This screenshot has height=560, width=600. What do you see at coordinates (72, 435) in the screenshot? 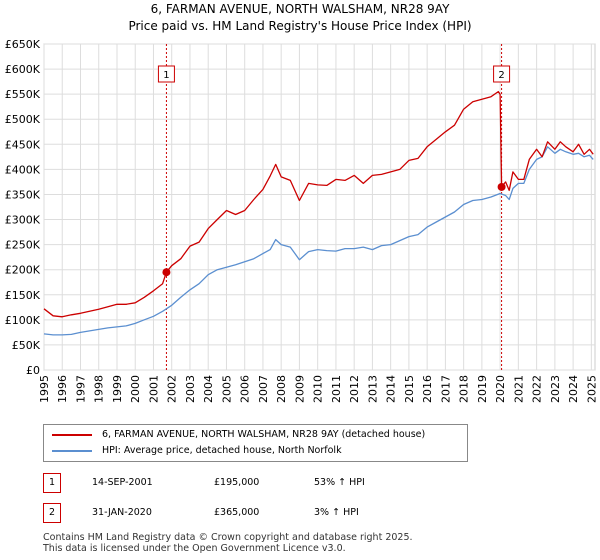
I see `legend-swatch-property` at bounding box center [72, 435].